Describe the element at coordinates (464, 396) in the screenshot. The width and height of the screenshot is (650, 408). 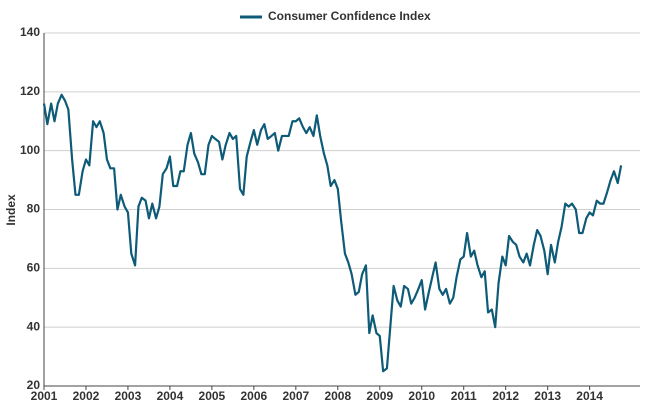
I see `x-tick-label: 2011` at that location.